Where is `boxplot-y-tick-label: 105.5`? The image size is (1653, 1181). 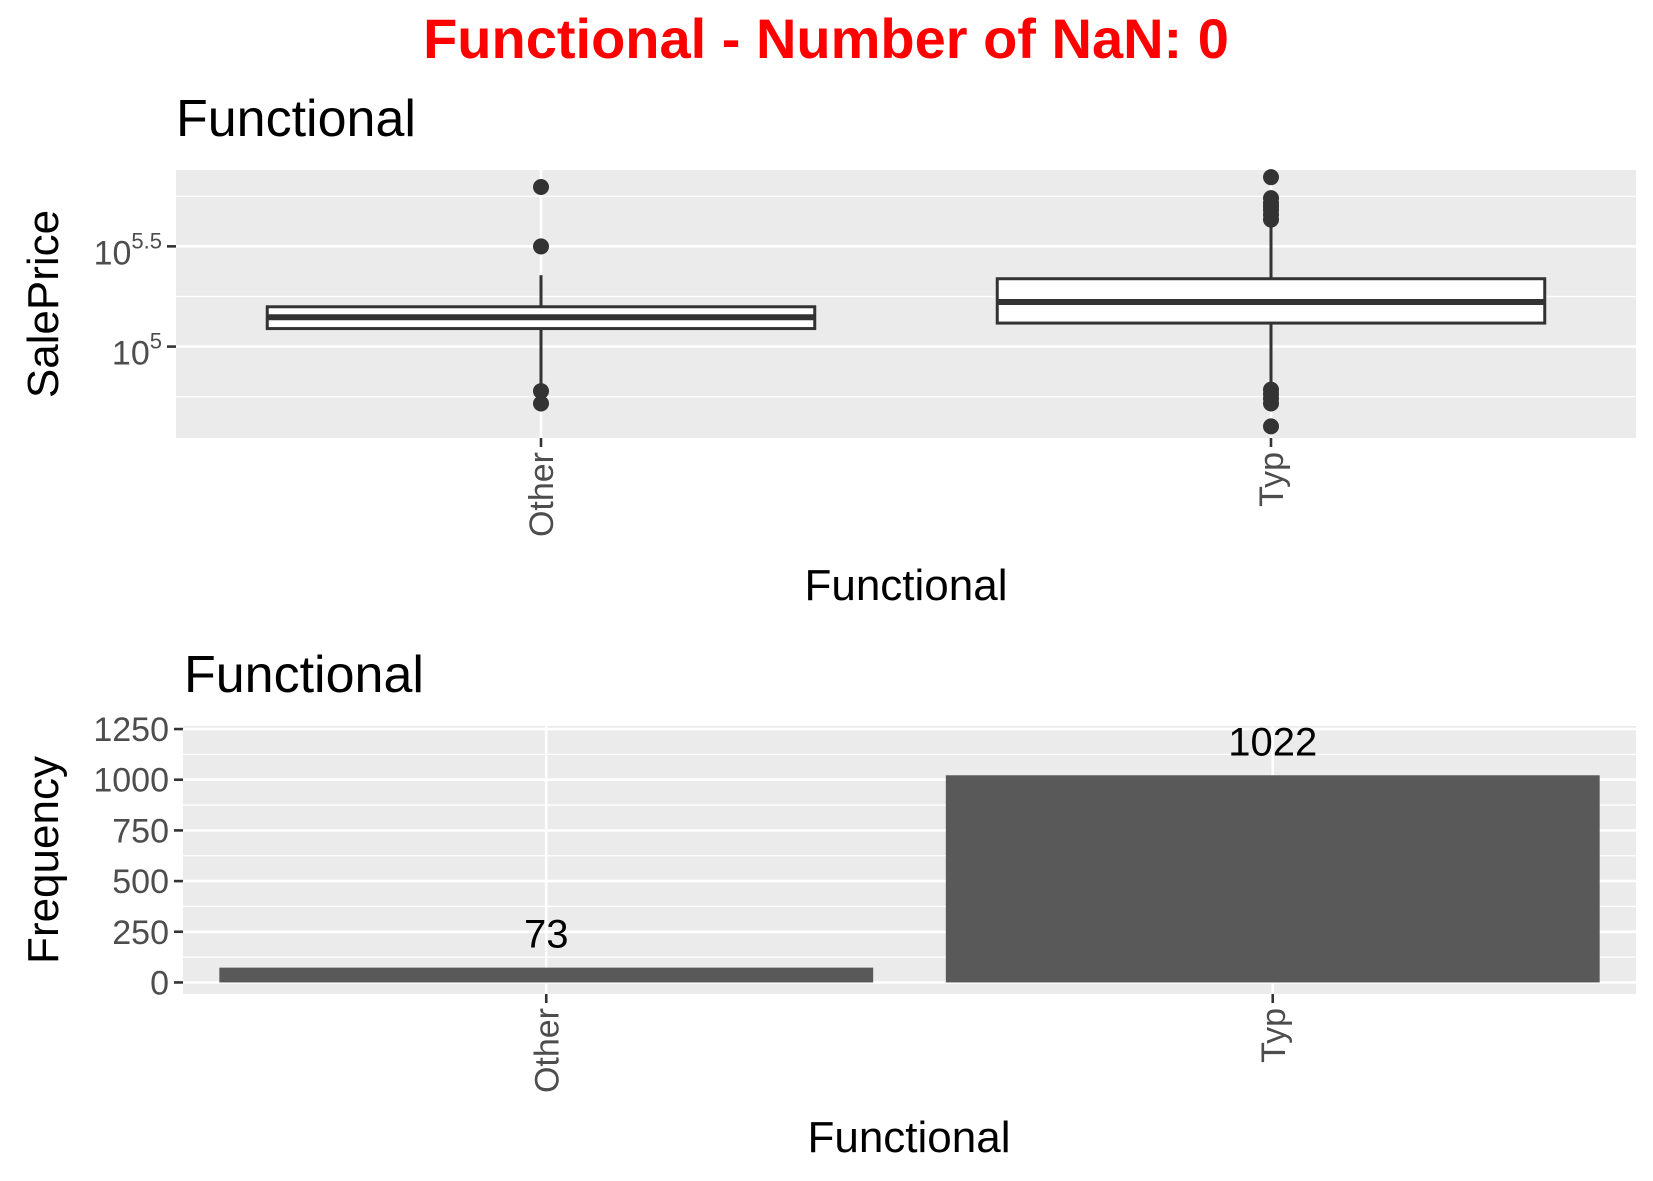
boxplot-y-tick-label: 105.5 is located at coordinates (128, 250).